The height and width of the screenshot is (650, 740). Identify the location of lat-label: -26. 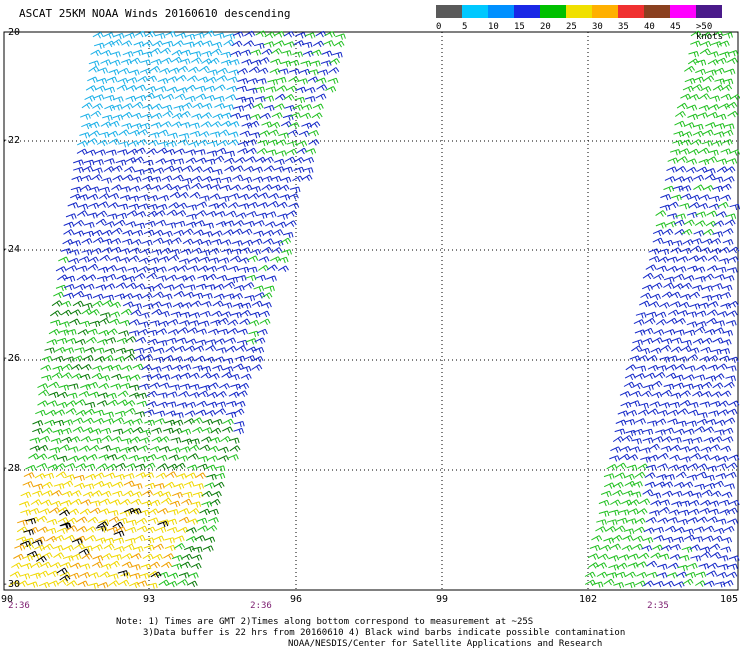
(11, 358).